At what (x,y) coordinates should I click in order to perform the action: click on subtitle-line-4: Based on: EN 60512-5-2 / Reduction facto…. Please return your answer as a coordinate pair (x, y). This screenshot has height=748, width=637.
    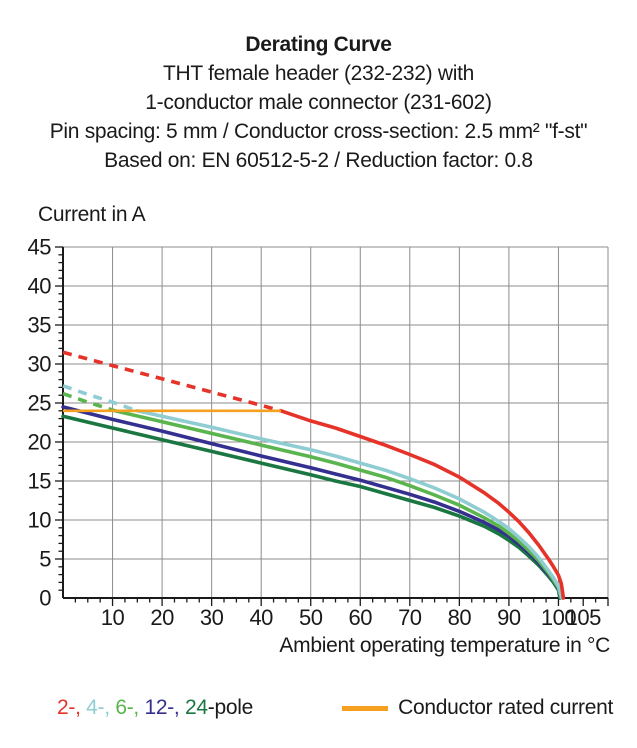
    Looking at the image, I should click on (318, 160).